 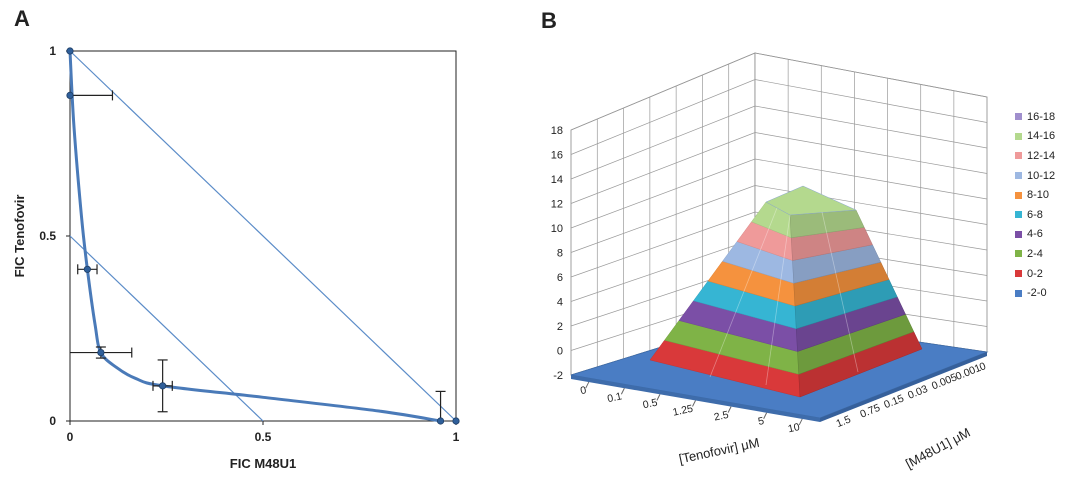 I want to click on z-tick-label: 18, so click(x=557, y=131).